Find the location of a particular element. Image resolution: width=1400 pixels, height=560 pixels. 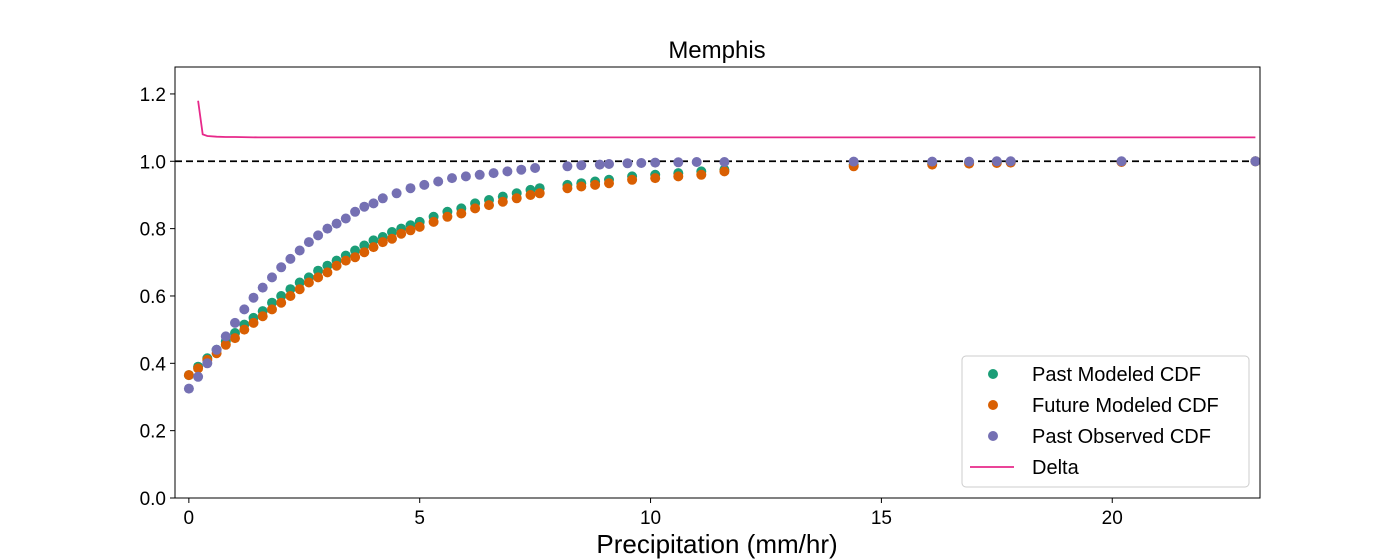

x-axis: 0 5 10 15 20 is located at coordinates (653, 513).